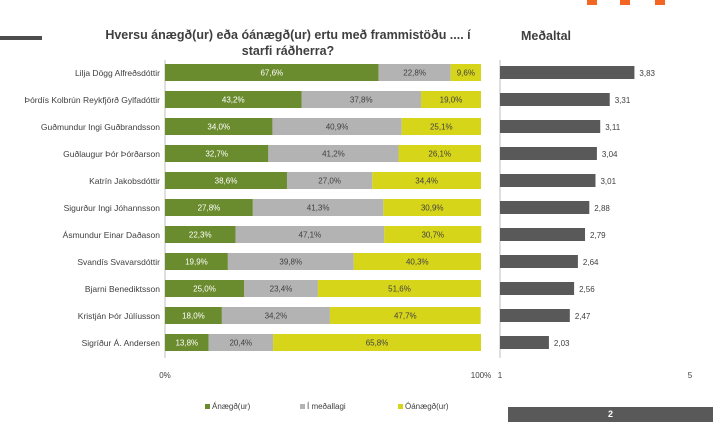 This screenshot has height=422, width=713. Describe the element at coordinates (583, 316) in the screenshot. I see `avg-value-label: 2,47` at that location.